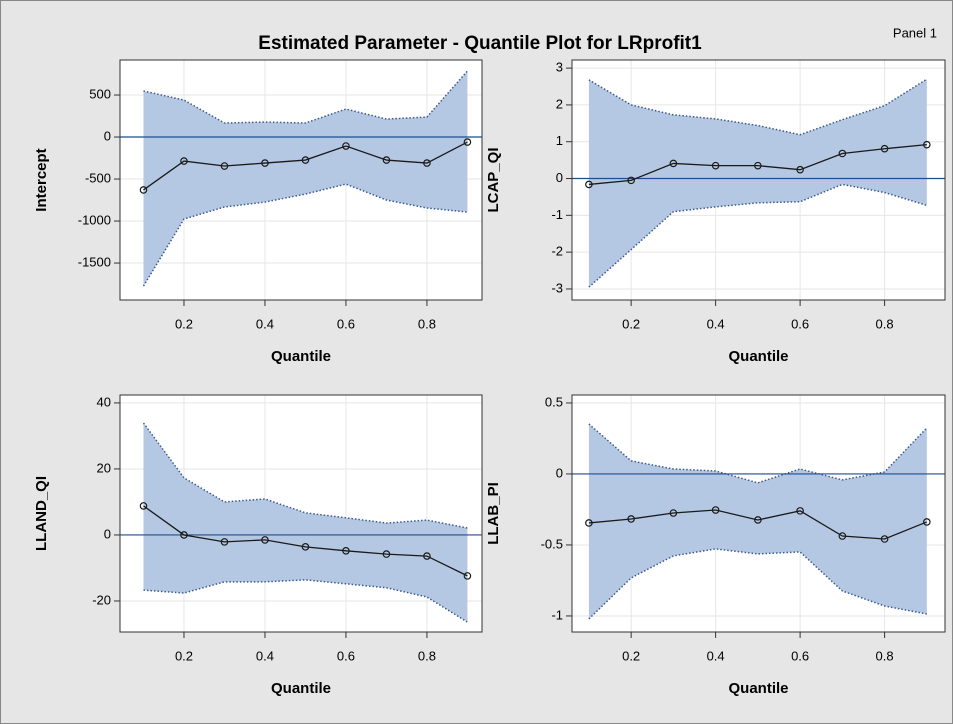 This screenshot has width=953, height=724. I want to click on y-tick-label: 1, so click(559, 140).